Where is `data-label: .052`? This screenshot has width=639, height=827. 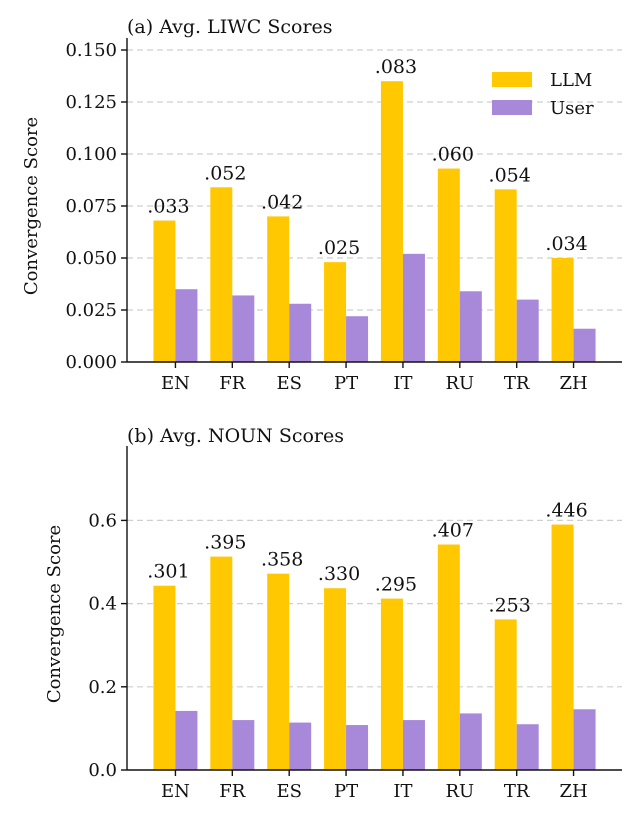
data-label: .052 is located at coordinates (225, 173).